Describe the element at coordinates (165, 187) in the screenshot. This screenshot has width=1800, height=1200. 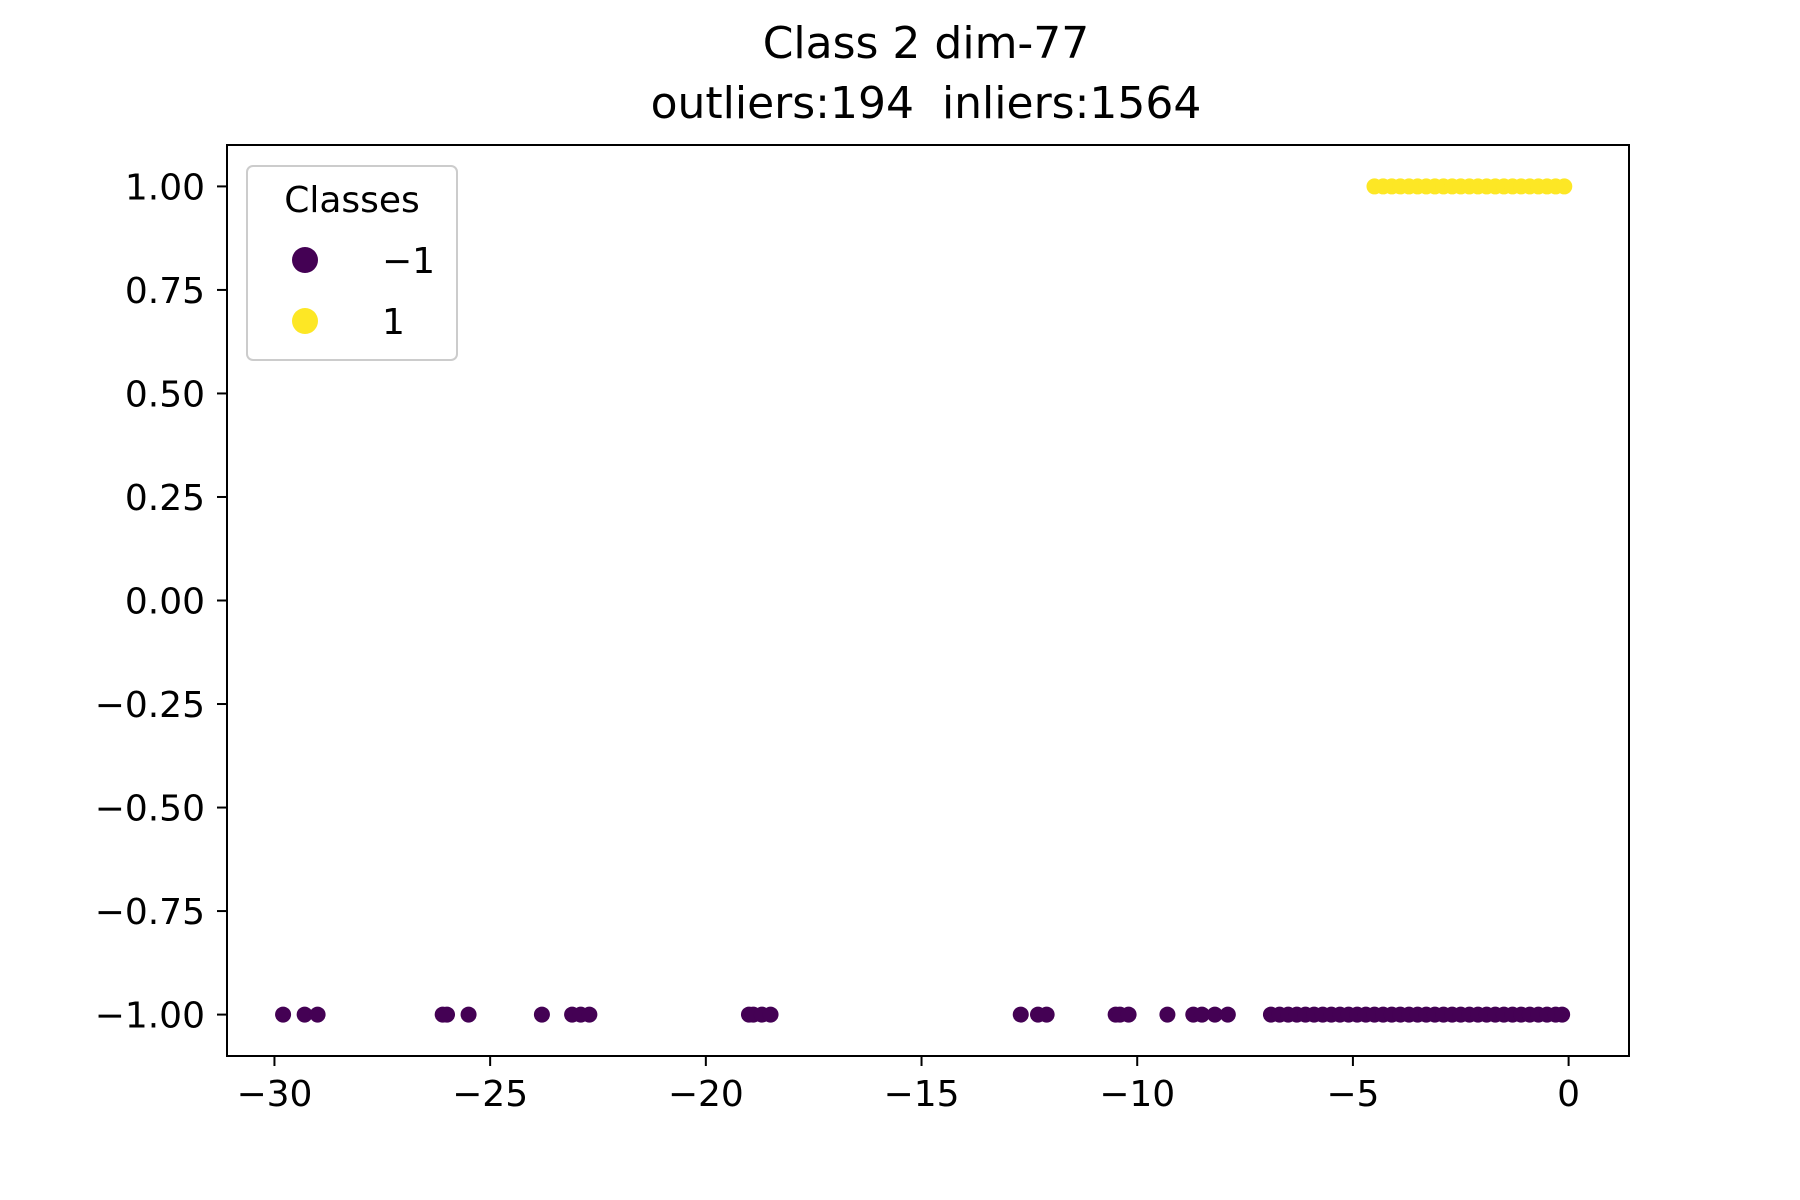
I see `y-tick-label: 1.00` at that location.